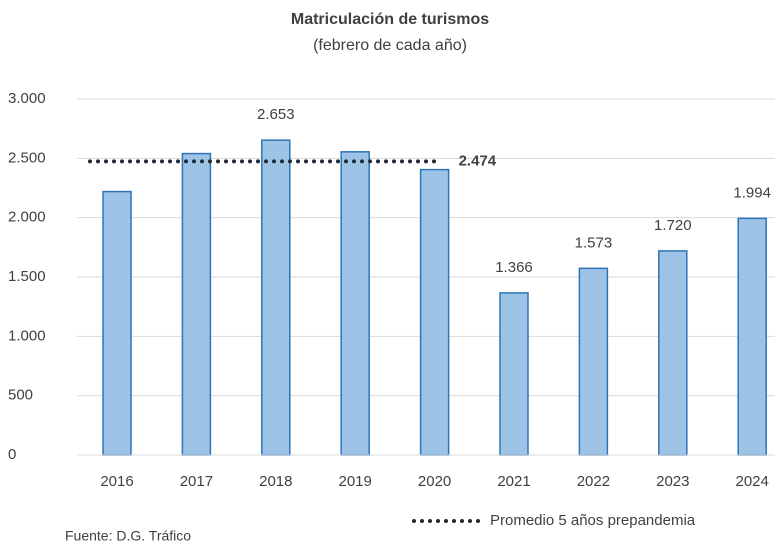 Image resolution: width=782 pixels, height=544 pixels. What do you see at coordinates (27, 335) in the screenshot?
I see `y-tick-label: 1.000` at bounding box center [27, 335].